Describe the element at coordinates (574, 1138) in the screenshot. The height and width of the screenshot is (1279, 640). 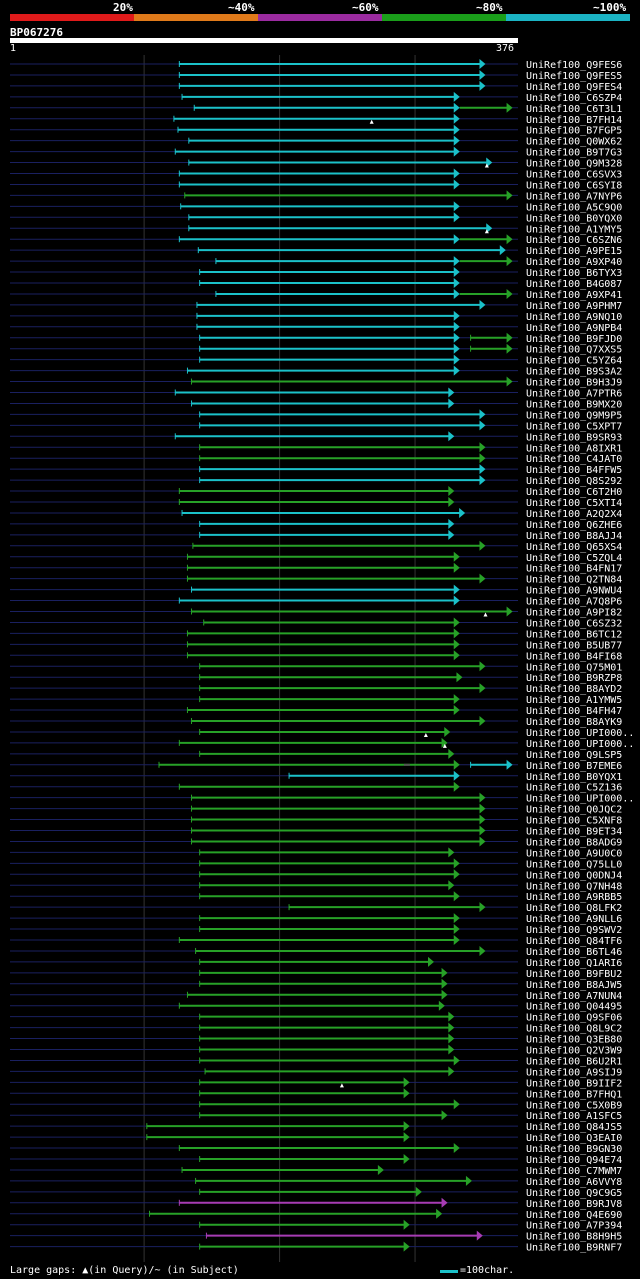
I see `hit-label: UniRef100_Q3EAI0` at that location.